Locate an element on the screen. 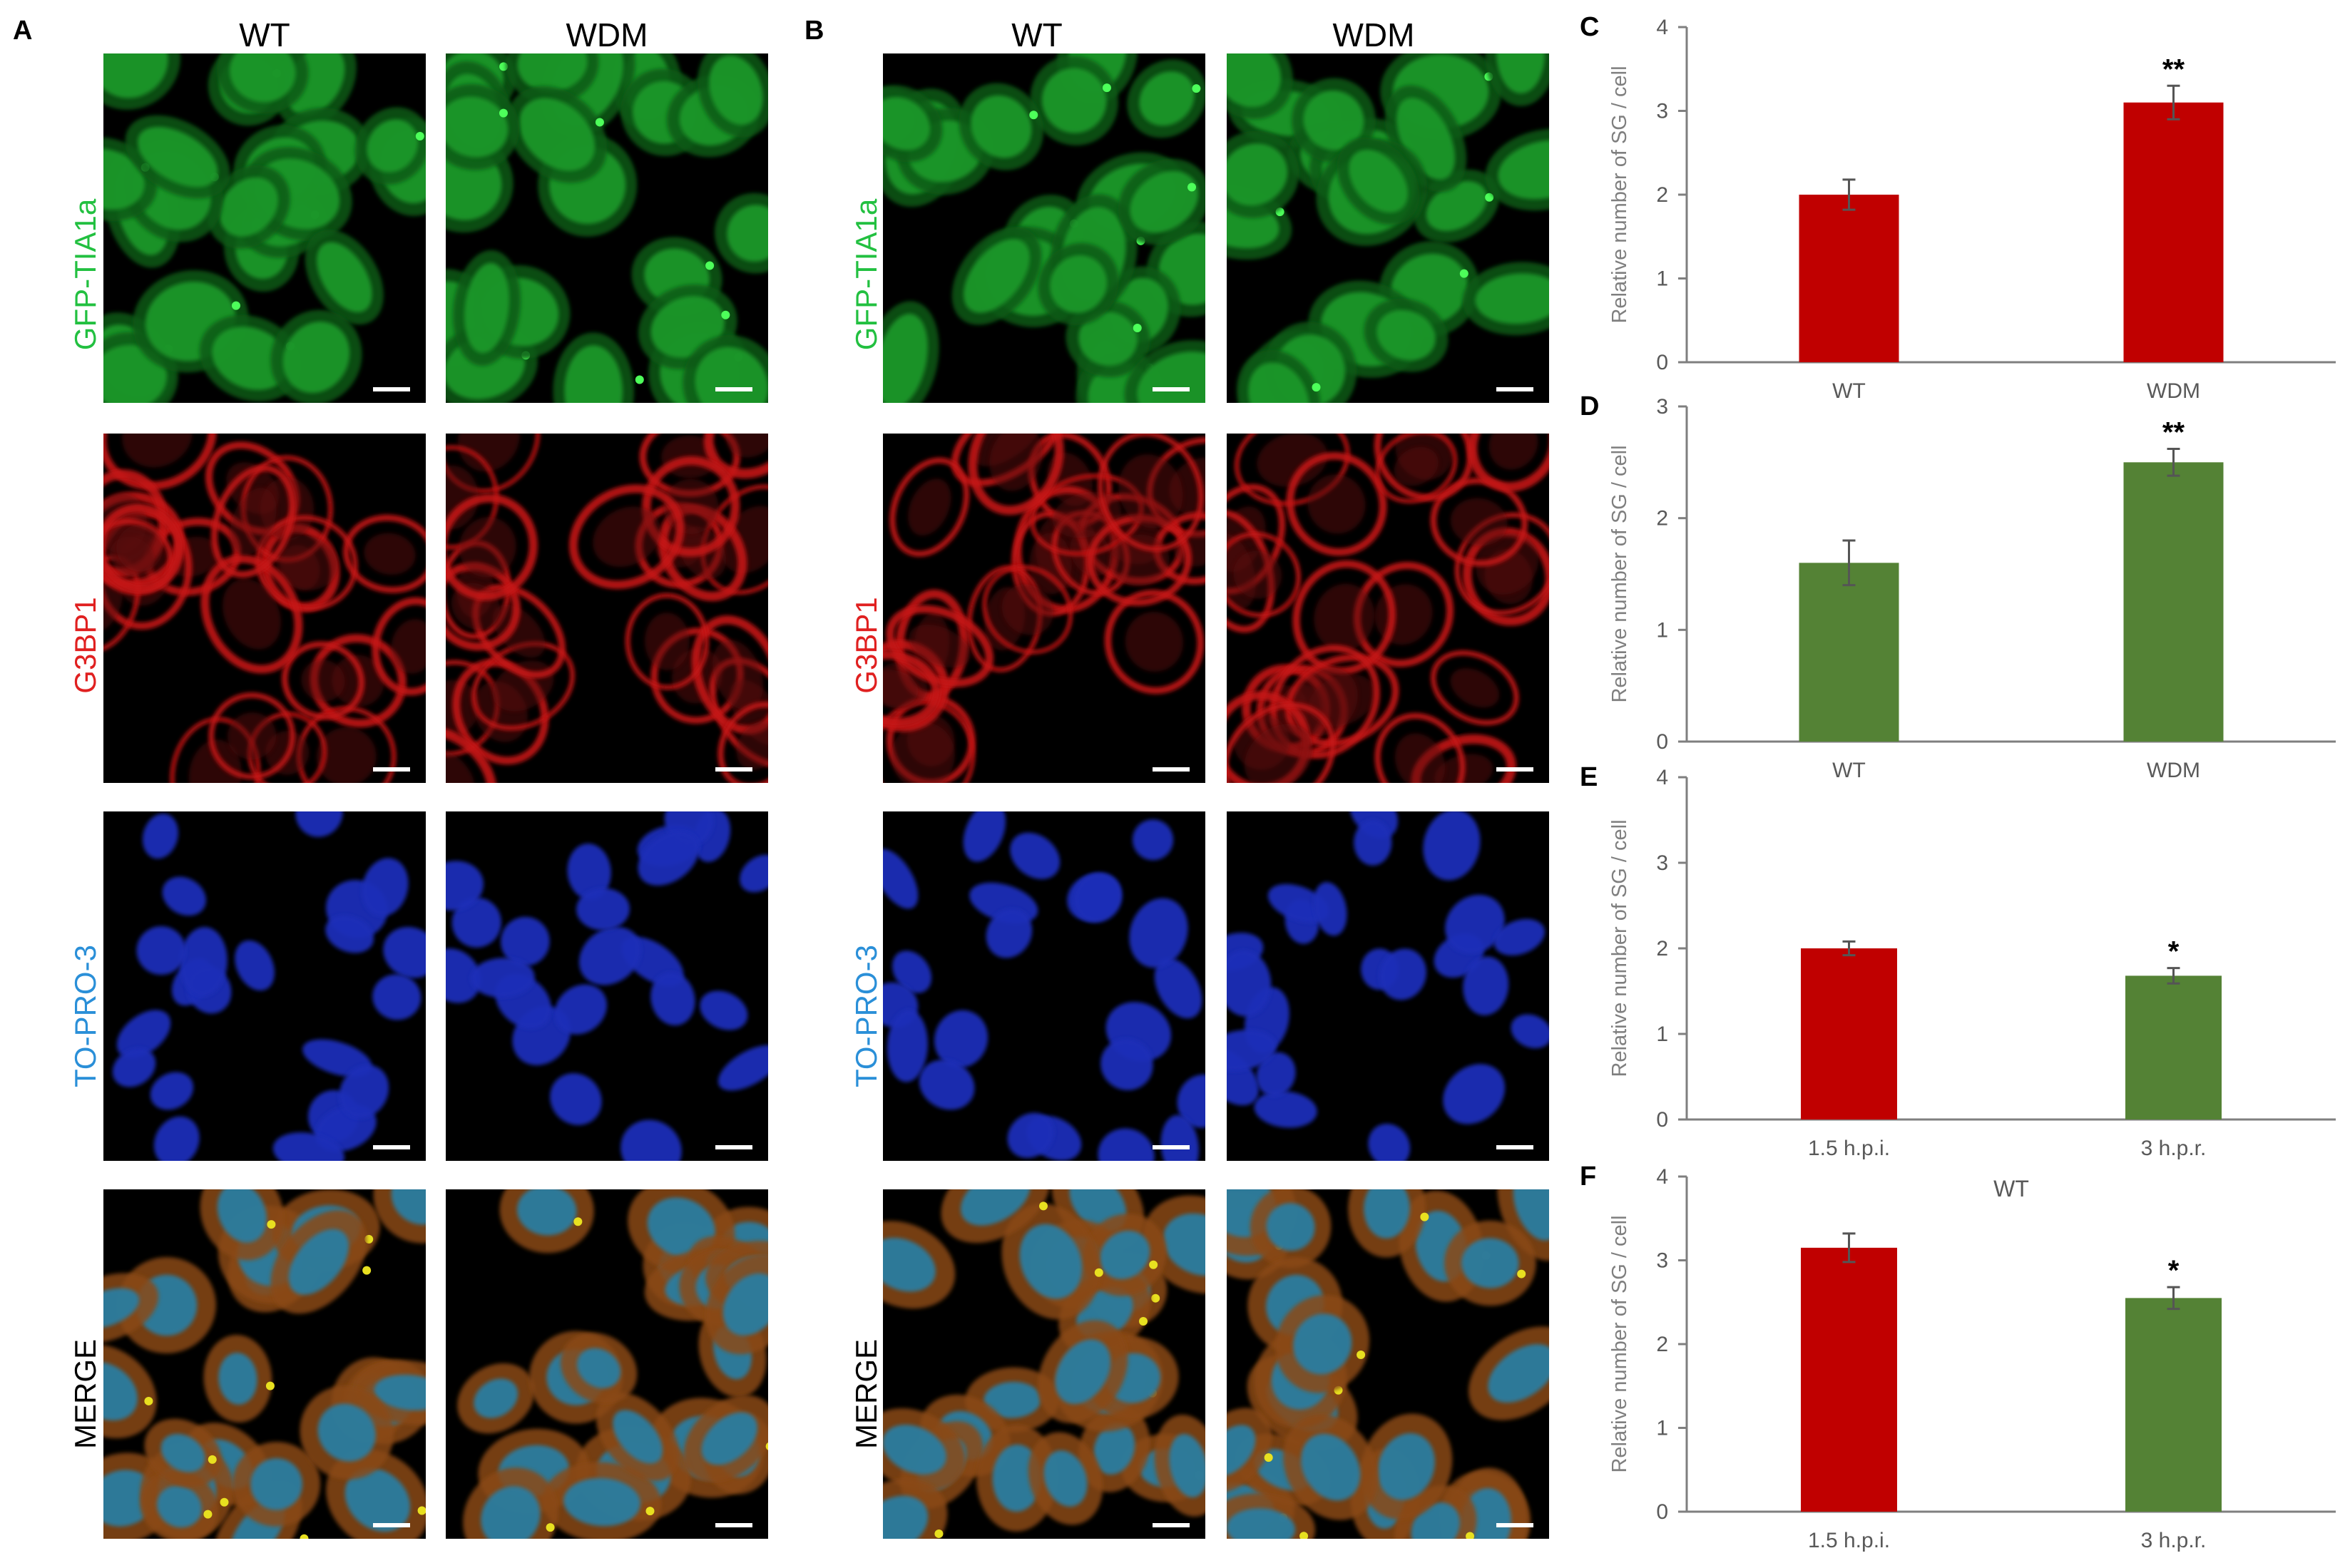 The width and height of the screenshot is (2350, 1568). micrograph-b-blue-wt is located at coordinates (1044, 986).